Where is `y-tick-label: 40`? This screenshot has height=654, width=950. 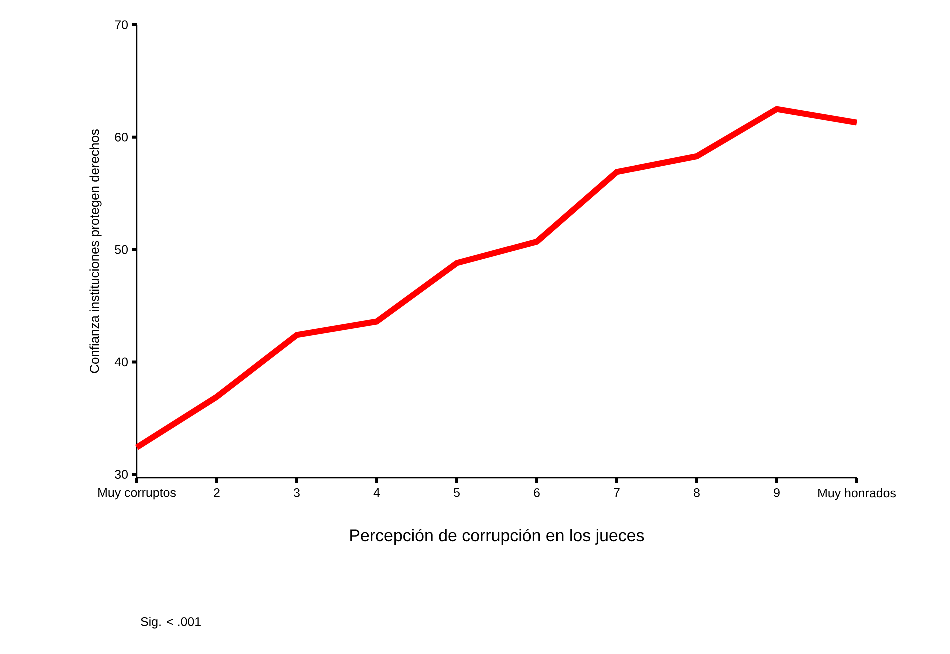
y-tick-label: 40 is located at coordinates (121, 362).